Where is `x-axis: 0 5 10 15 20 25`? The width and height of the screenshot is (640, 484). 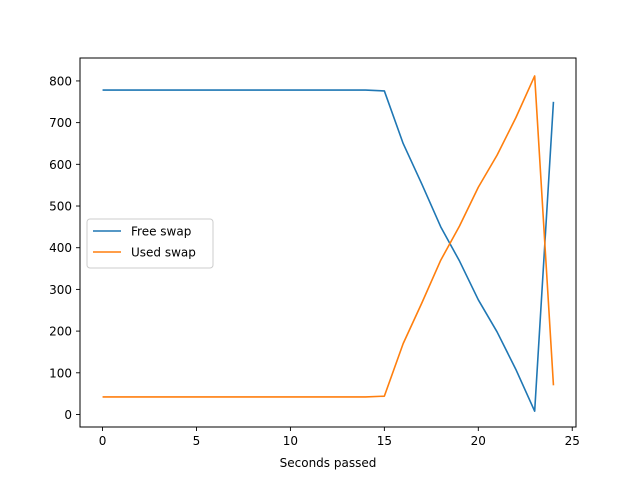 x-axis: 0 5 10 15 20 25 is located at coordinates (339, 437).